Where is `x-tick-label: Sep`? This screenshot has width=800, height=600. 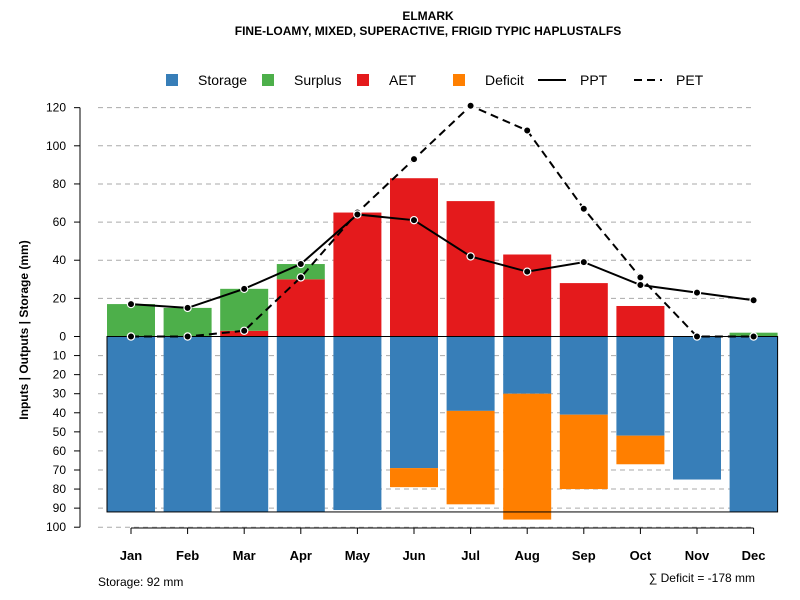
x-tick-label: Sep is located at coordinates (584, 555).